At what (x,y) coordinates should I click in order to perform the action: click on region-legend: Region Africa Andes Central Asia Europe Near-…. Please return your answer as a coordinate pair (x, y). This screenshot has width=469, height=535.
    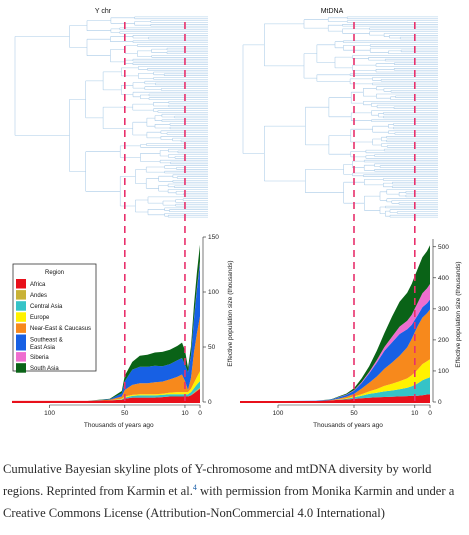
    Looking at the image, I should click on (54, 318).